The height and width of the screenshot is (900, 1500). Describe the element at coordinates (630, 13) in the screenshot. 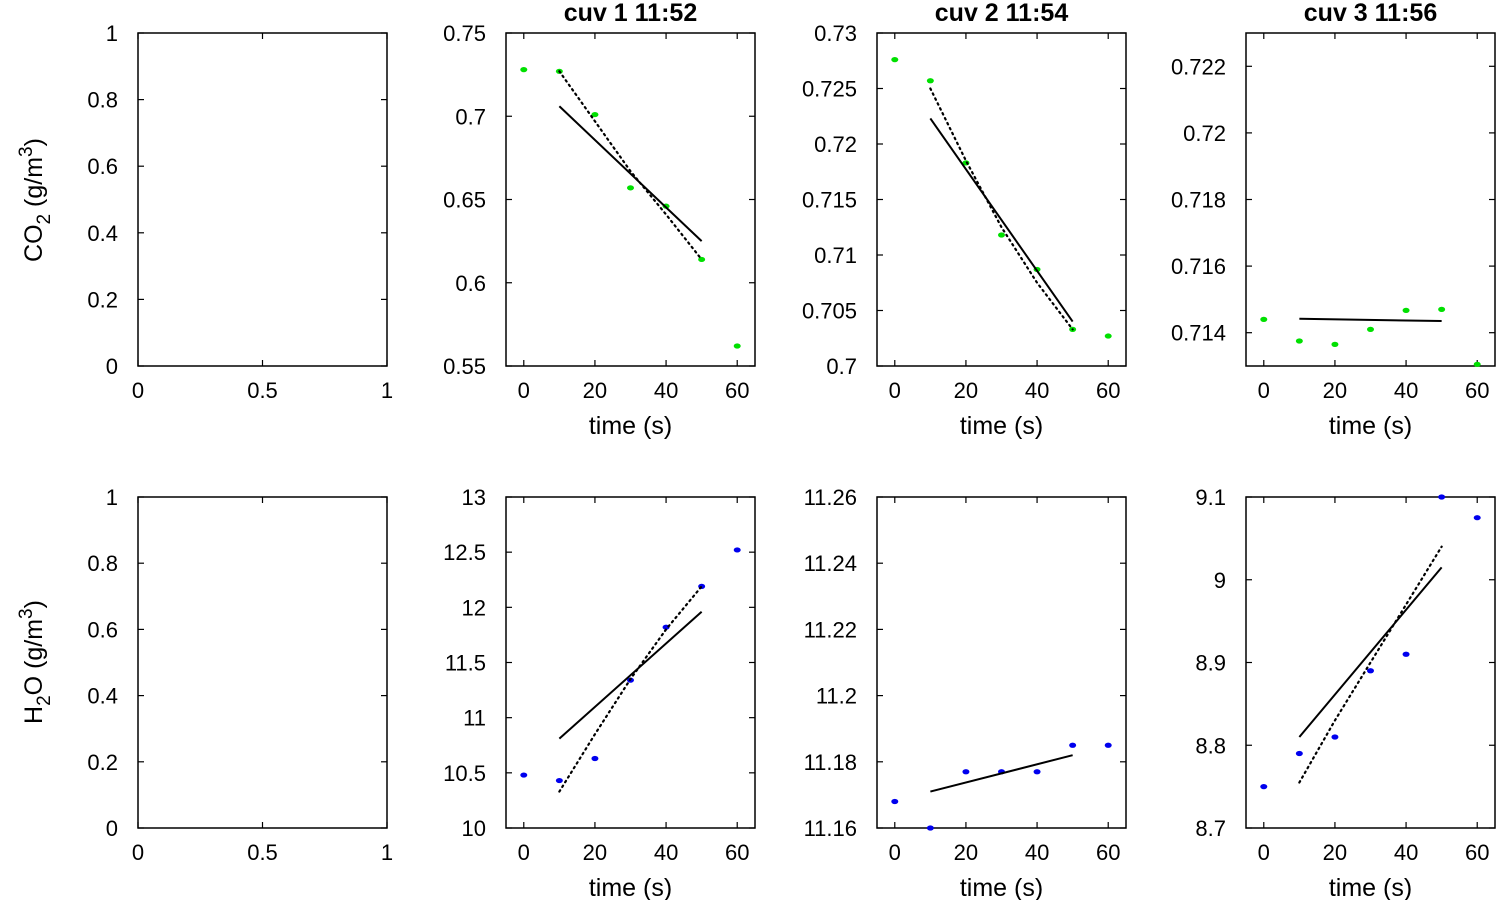

I see `panel-title: cuv 1 11:52` at that location.